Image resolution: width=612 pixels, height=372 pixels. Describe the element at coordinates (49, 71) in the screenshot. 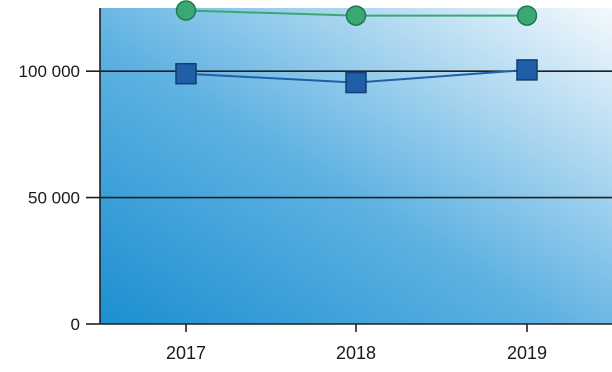

I see `y-tick-label: 100 000` at that location.